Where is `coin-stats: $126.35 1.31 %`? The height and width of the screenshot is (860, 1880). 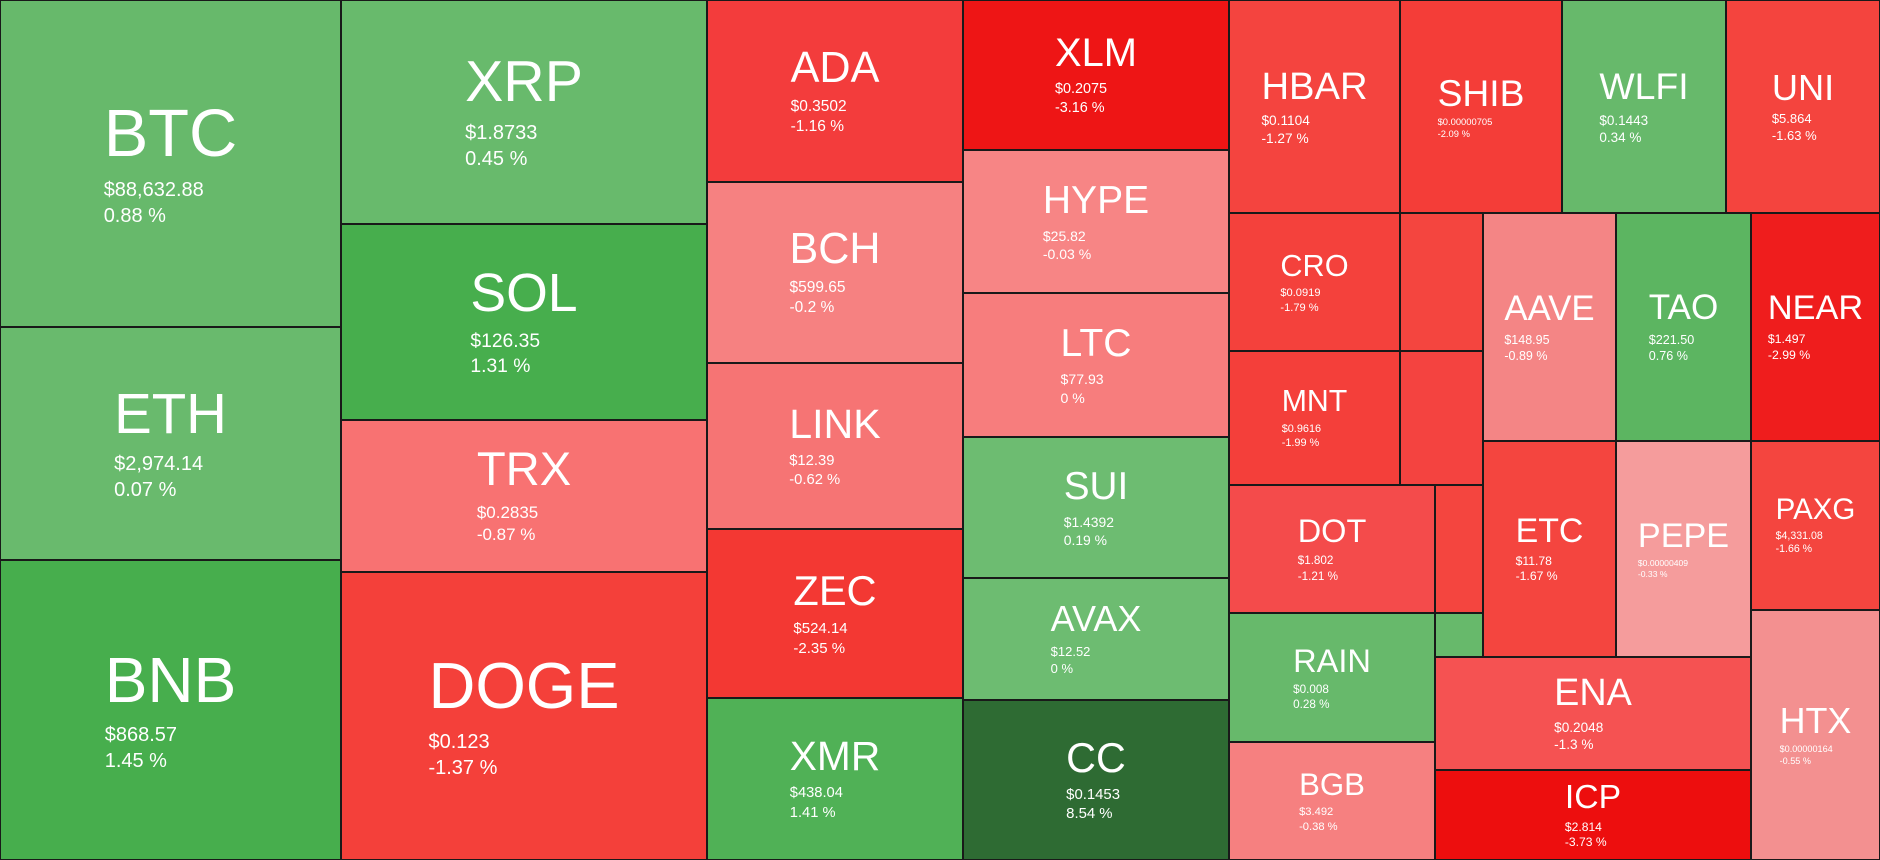 coin-stats: $126.35 1.31 % is located at coordinates (523, 354).